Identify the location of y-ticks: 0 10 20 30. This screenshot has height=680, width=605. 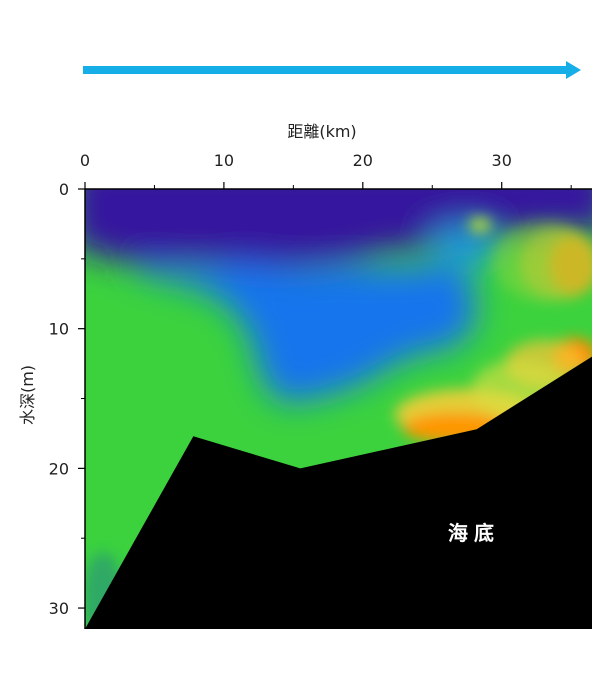
(67, 399).